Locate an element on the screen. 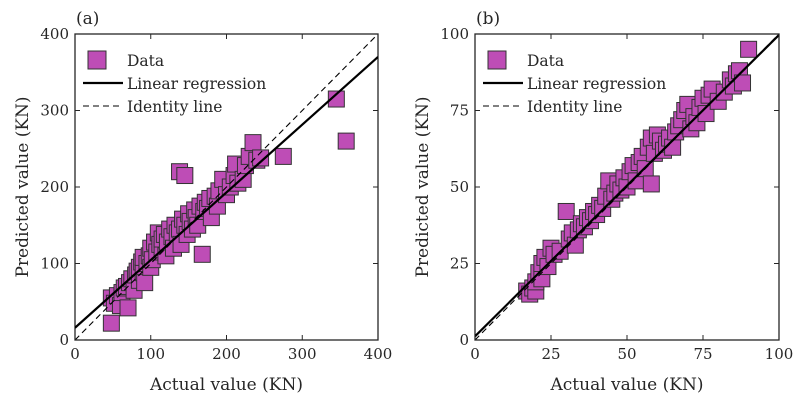 Image resolution: width=796 pixels, height=400 pixels. y-tick-label: 200 is located at coordinates (54, 187).